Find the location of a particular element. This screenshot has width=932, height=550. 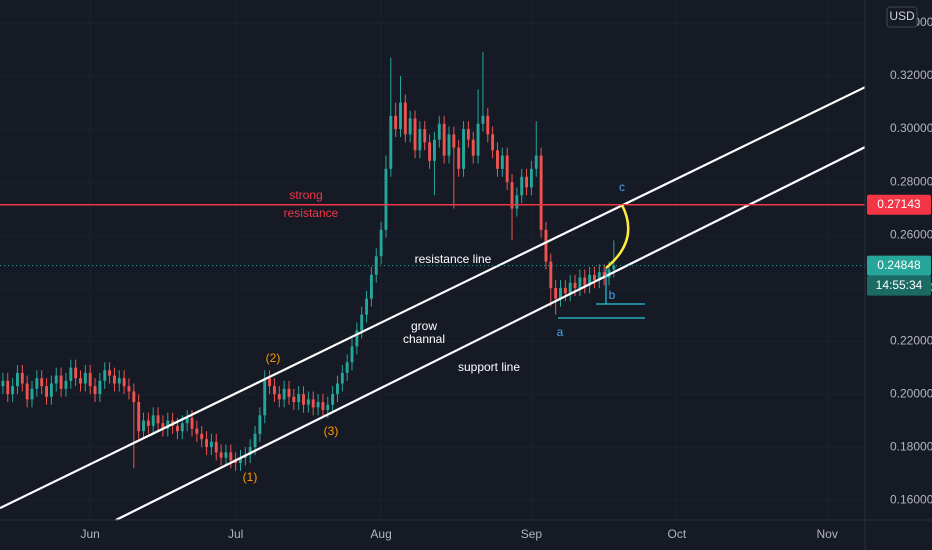

y-tick-label: 0.28000 is located at coordinates (911, 181).